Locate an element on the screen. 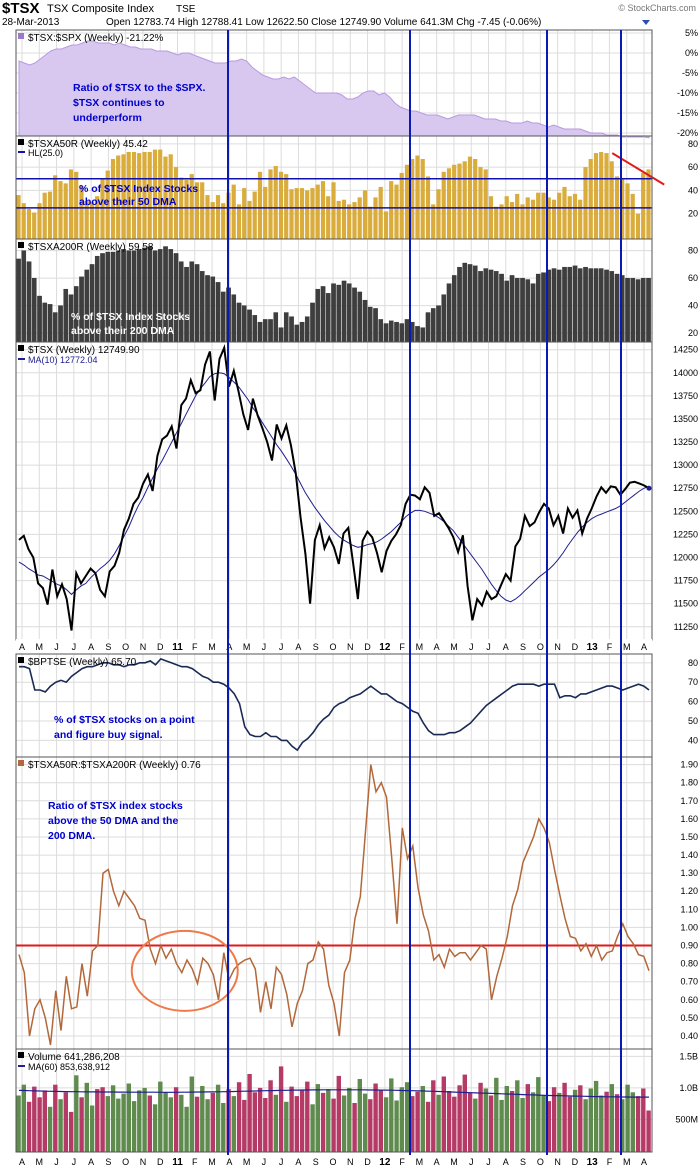  volume-ma-series is located at coordinates (333, 1093).